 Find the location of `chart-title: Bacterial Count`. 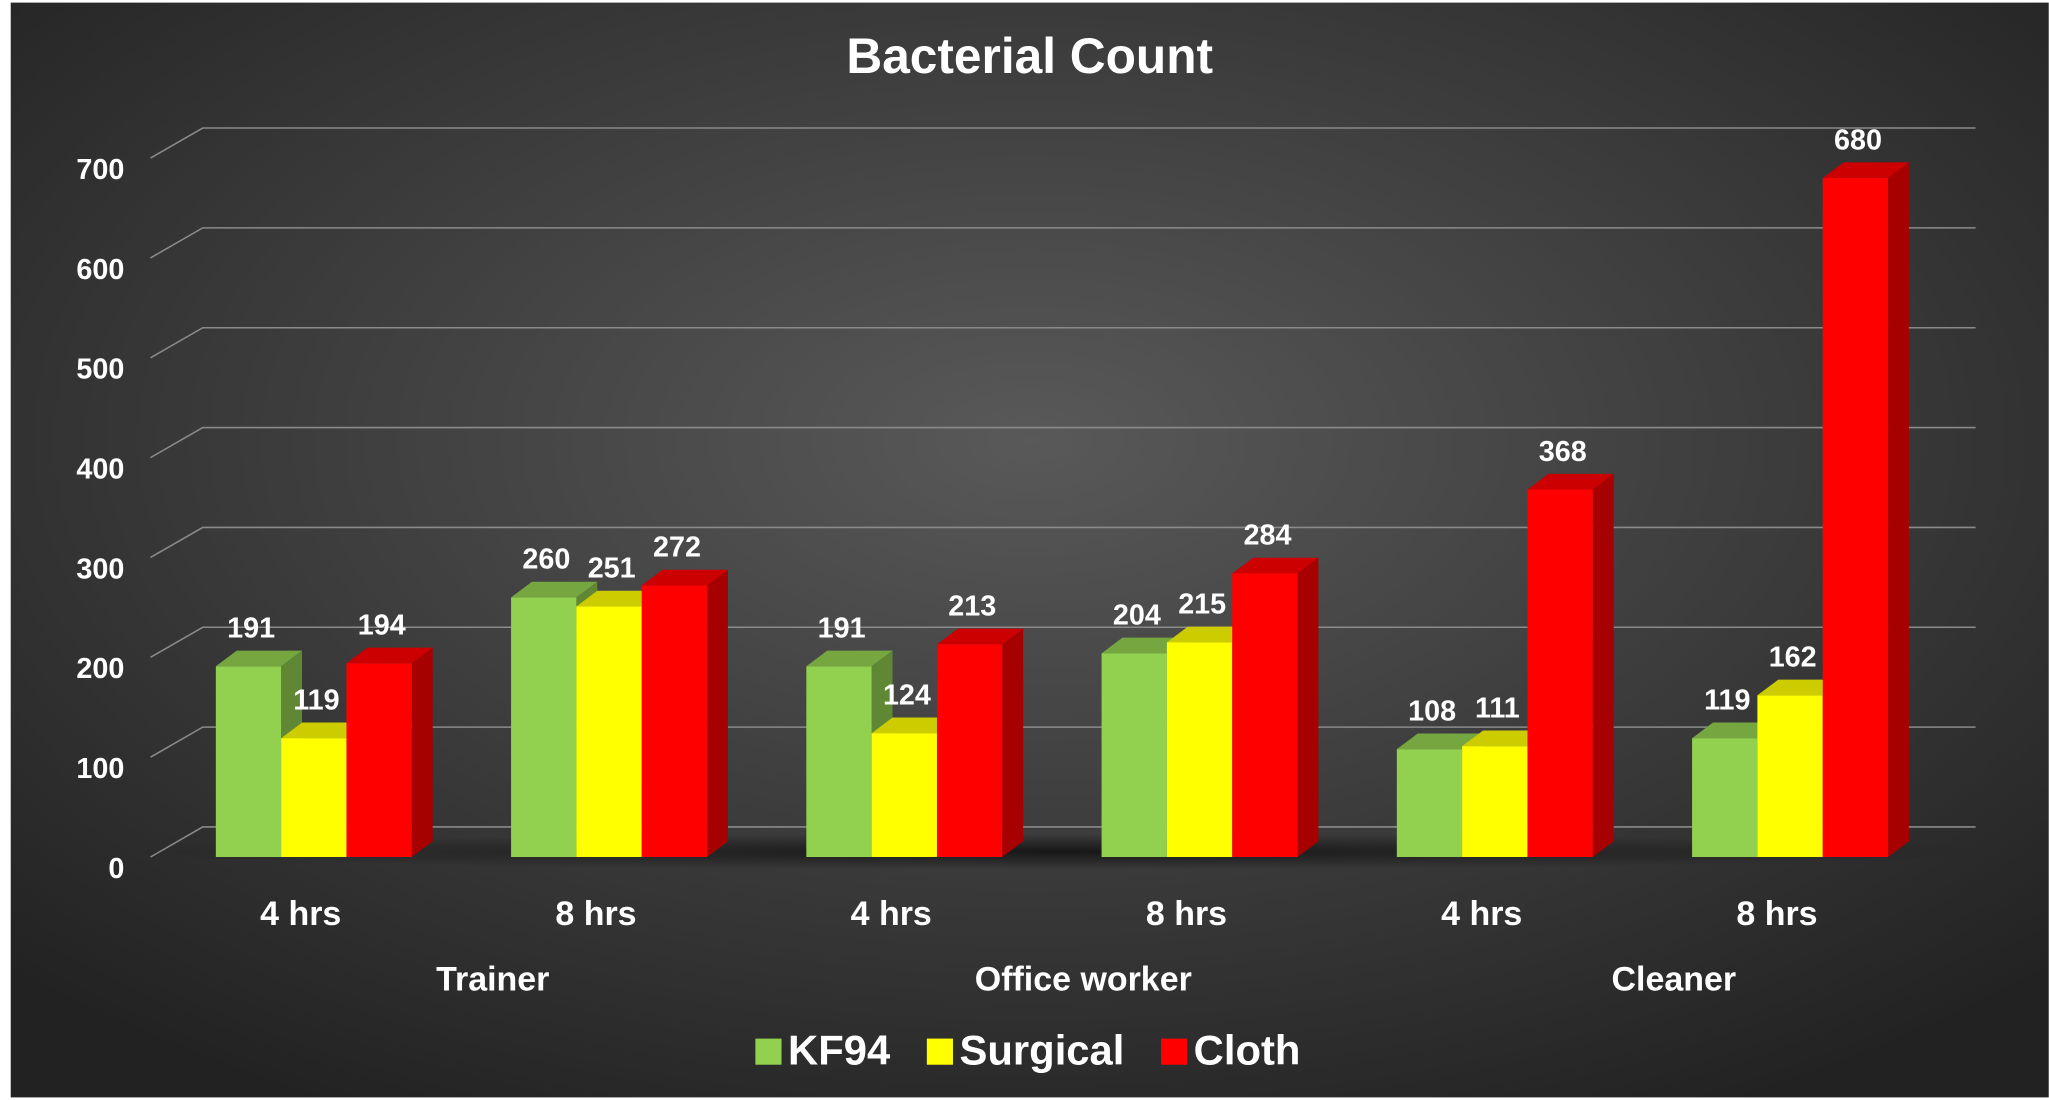

chart-title: Bacterial Count is located at coordinates (1029, 56).